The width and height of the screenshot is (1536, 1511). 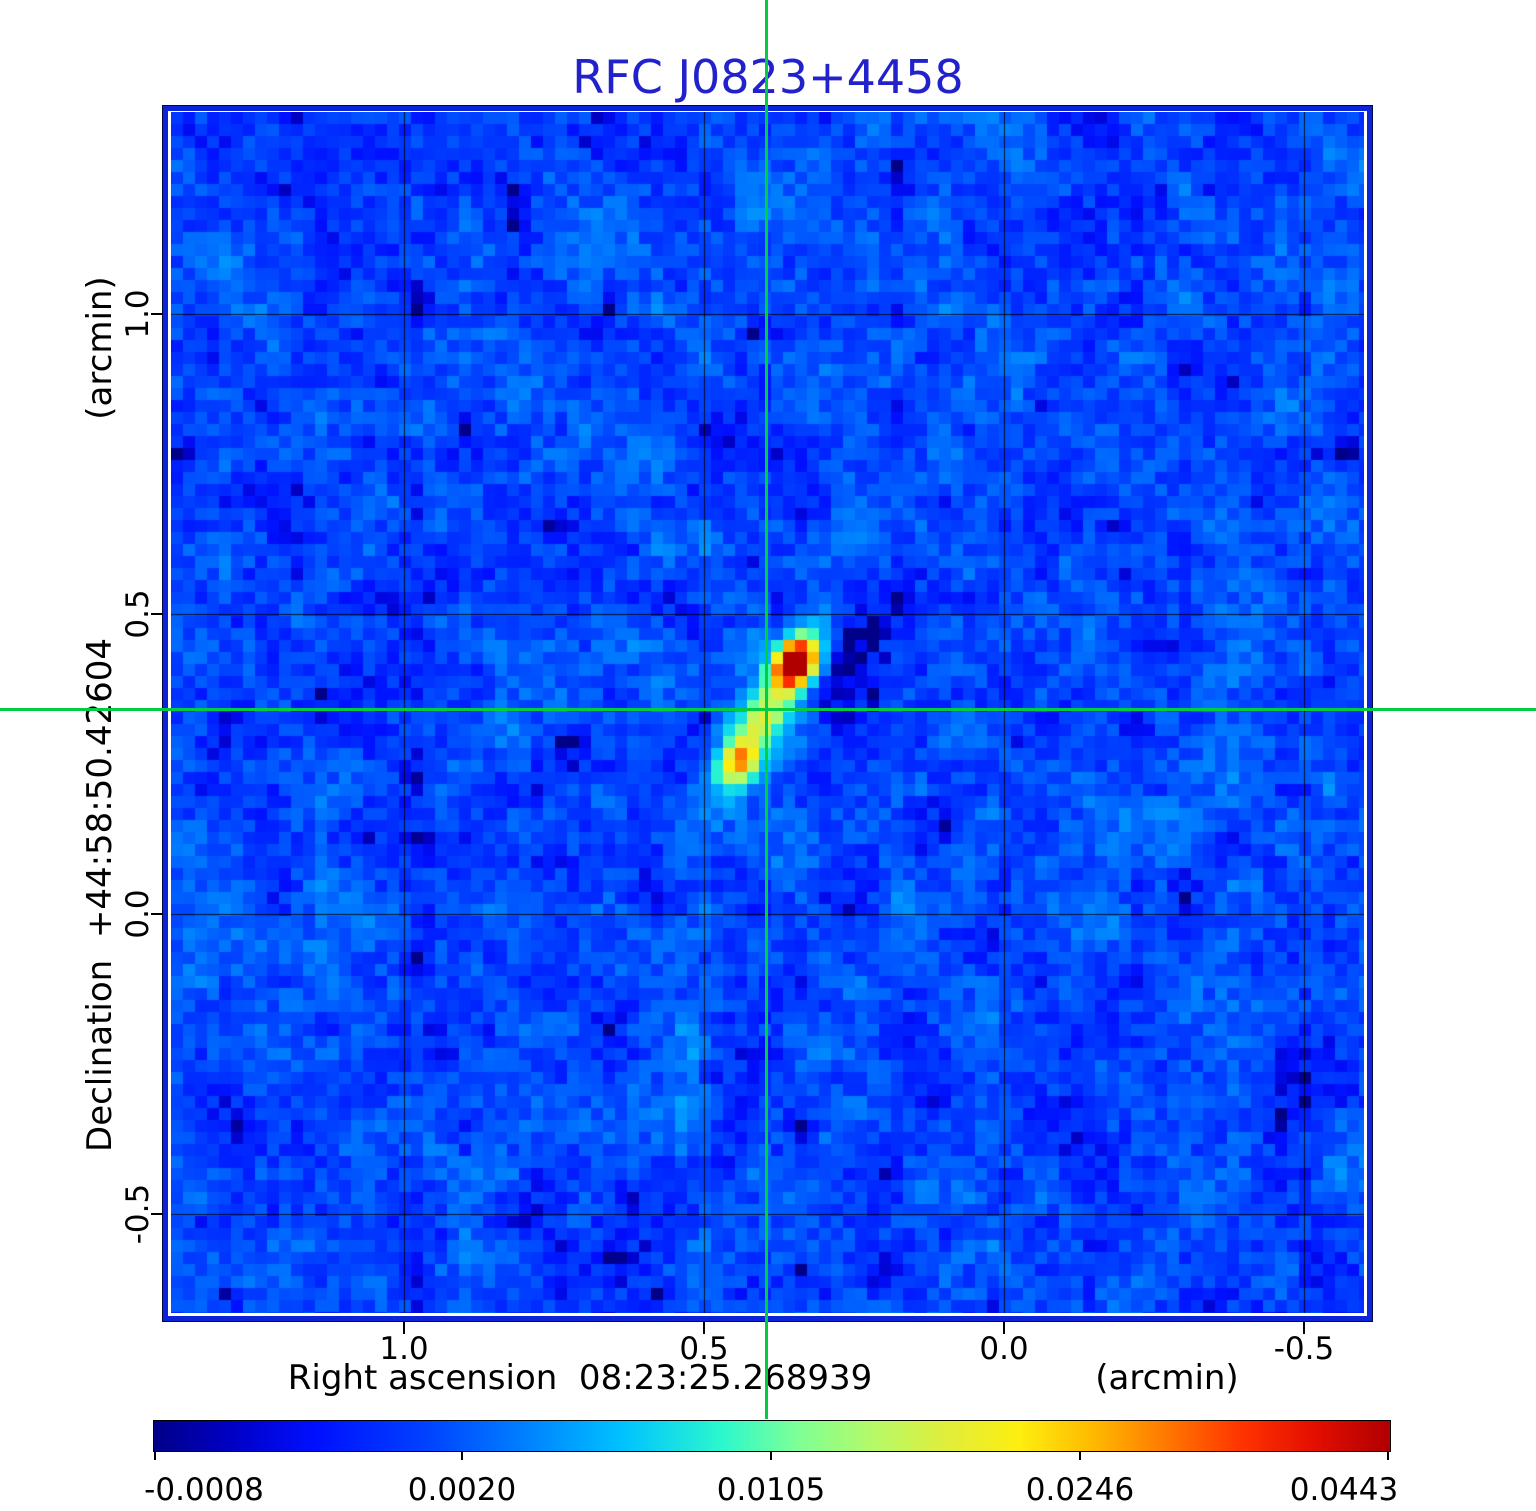 What do you see at coordinates (772, 1436) in the screenshot?
I see `colorbar` at bounding box center [772, 1436].